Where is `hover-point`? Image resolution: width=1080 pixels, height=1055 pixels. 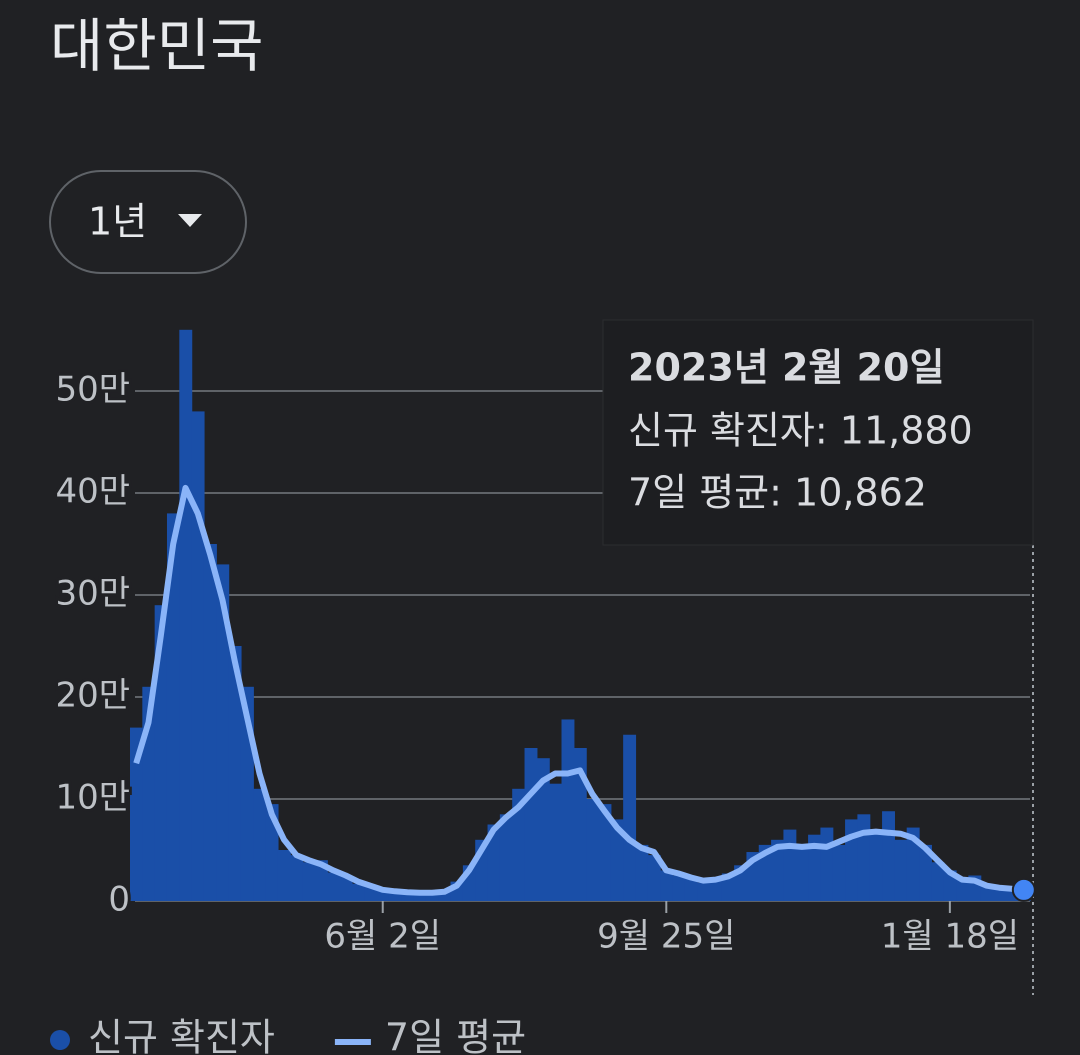 hover-point is located at coordinates (1023, 889).